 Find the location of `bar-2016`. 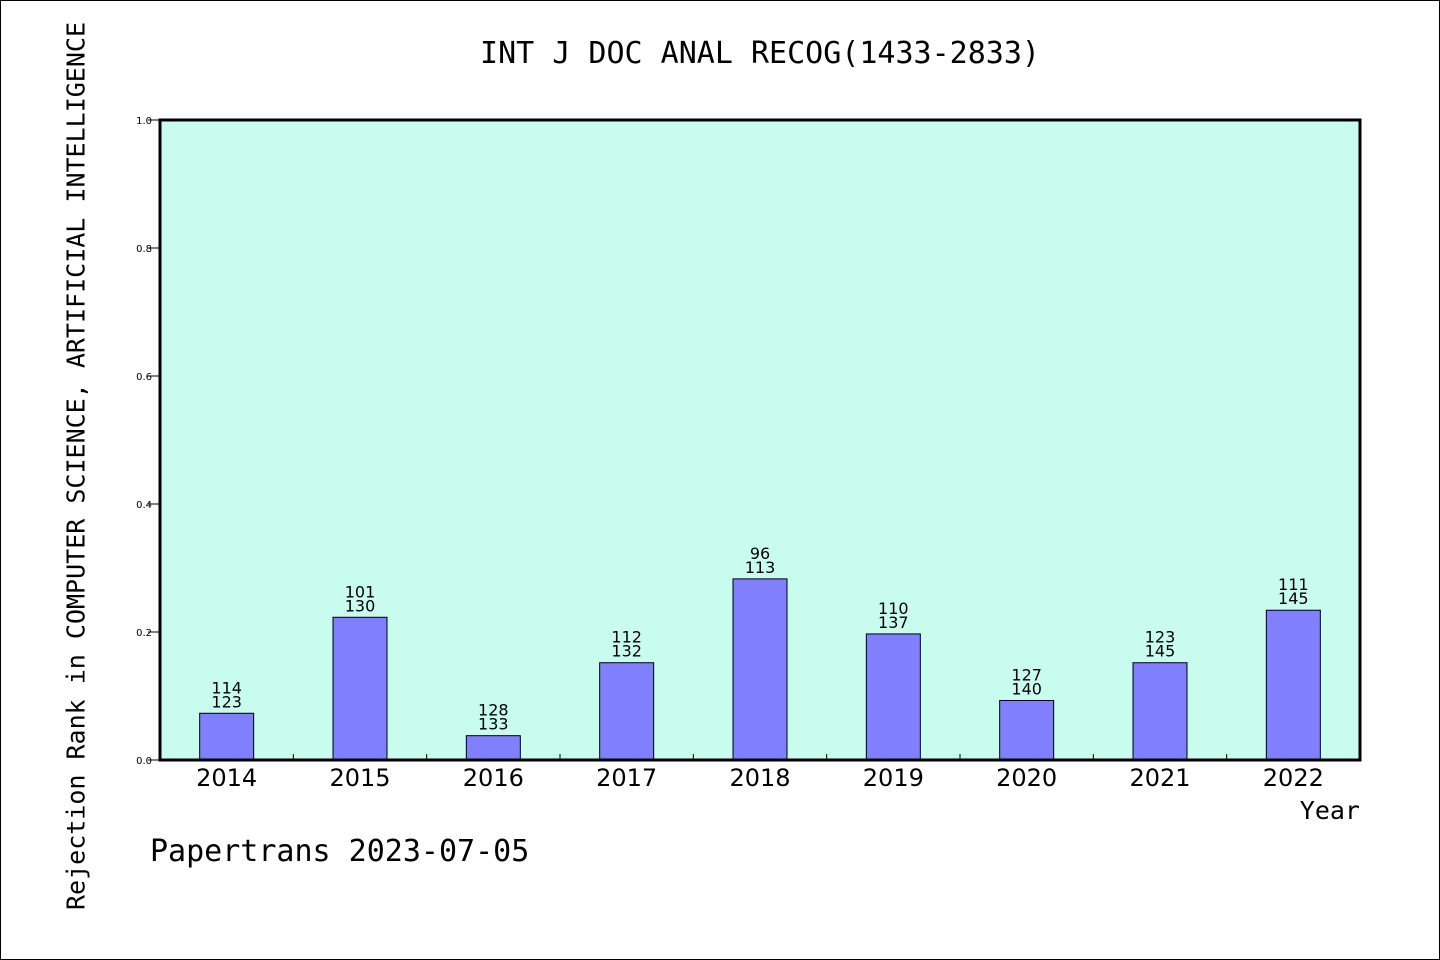

bar-2016 is located at coordinates (493, 748).